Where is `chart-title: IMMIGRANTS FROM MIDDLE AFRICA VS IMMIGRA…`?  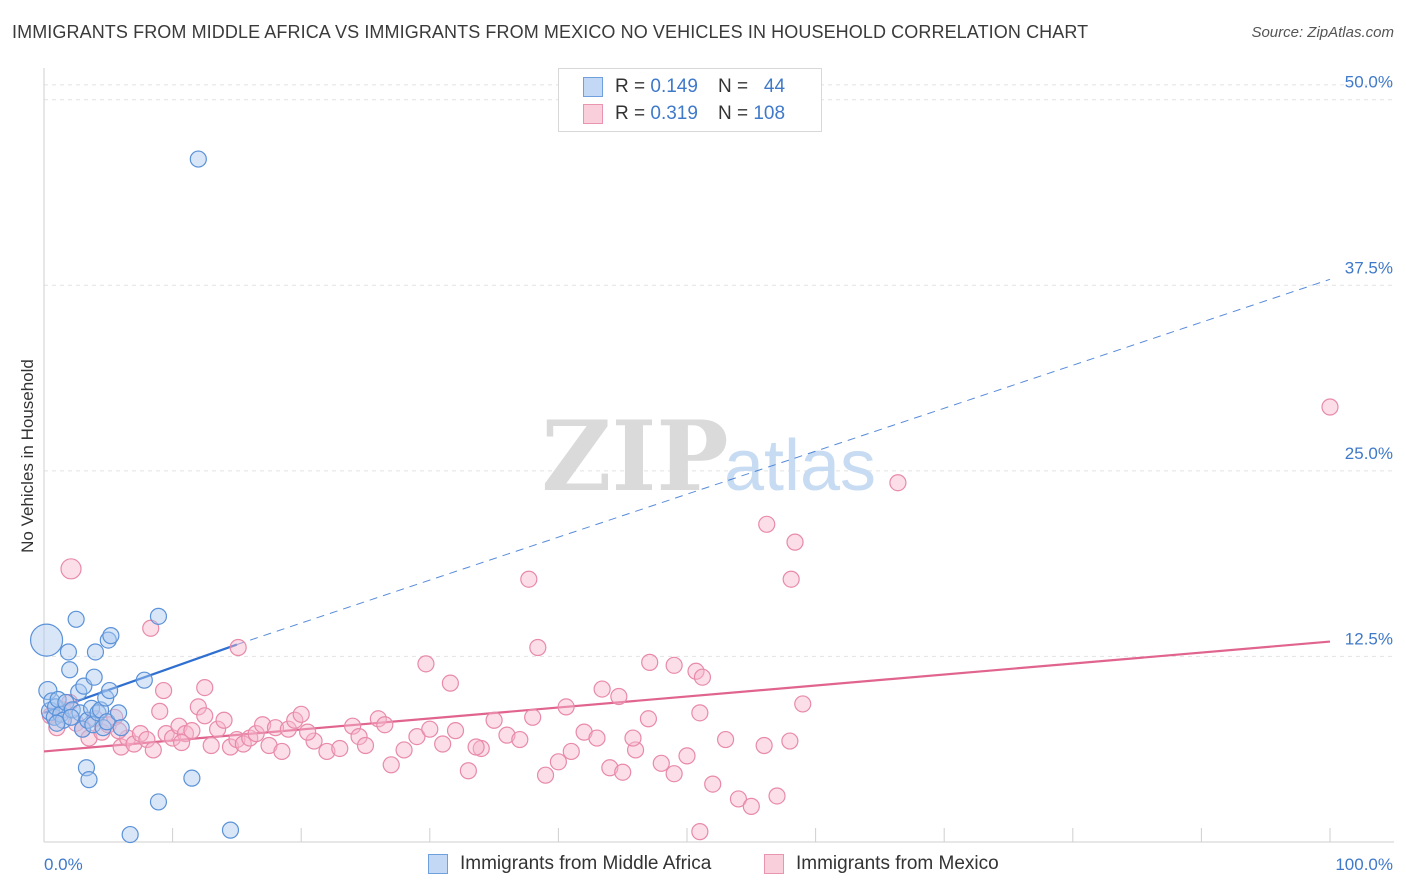 chart-title: IMMIGRANTS FROM MIDDLE AFRICA VS IMMIGRA… is located at coordinates (550, 32).